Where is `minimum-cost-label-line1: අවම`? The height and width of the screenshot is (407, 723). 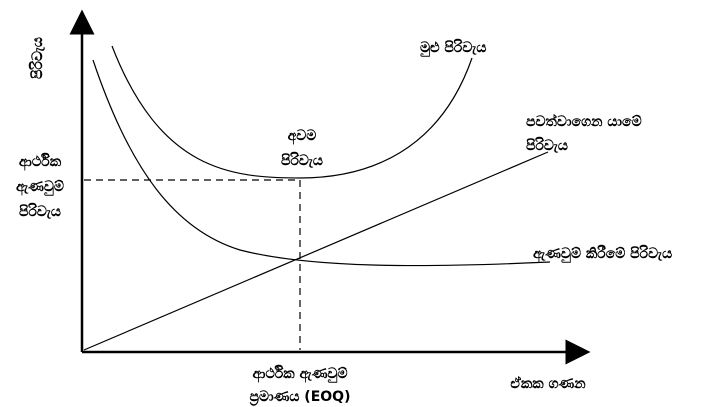
minimum-cost-label-line1: අවම is located at coordinates (302, 136).